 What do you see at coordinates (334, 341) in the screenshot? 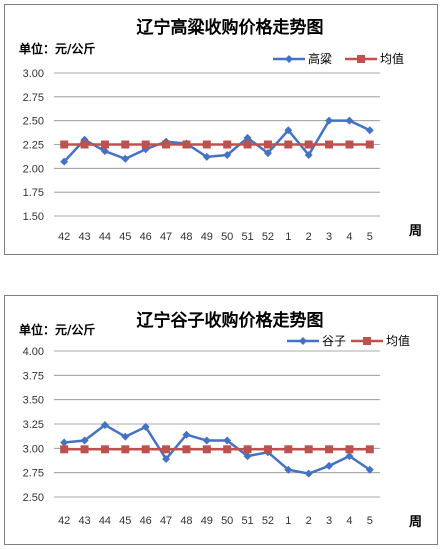
I see `legend-series-label: 谷子` at bounding box center [334, 341].